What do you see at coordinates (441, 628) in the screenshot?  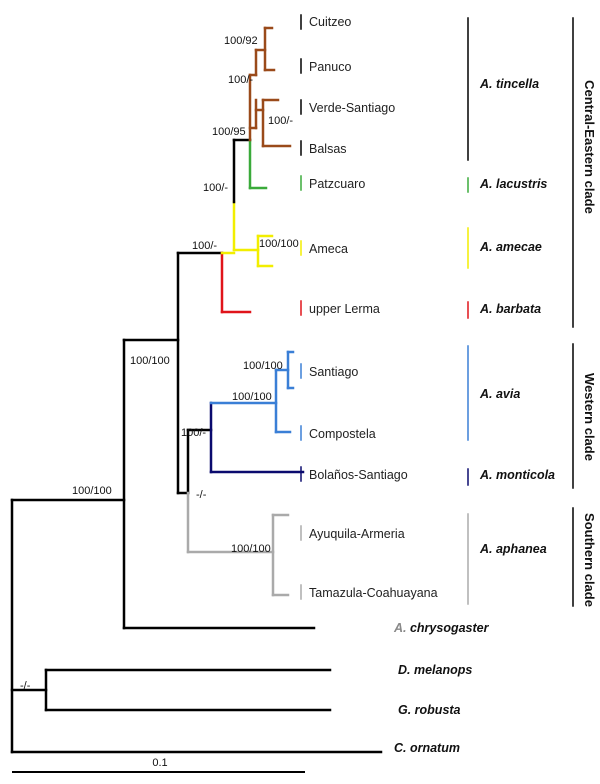 I see `species-label-chrysogaster: A. chrysogaster` at bounding box center [441, 628].